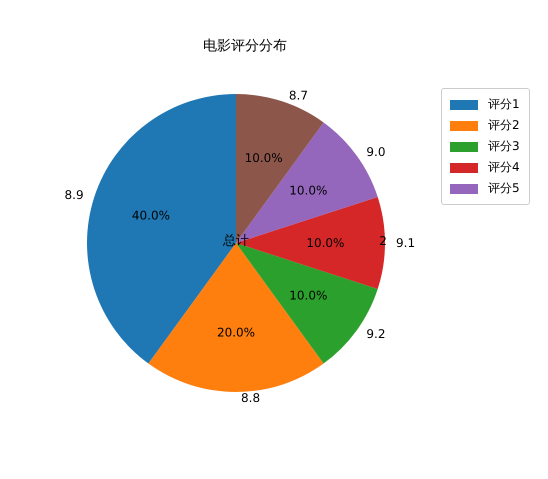 Image resolution: width=548 pixels, height=479 pixels. What do you see at coordinates (376, 334) in the screenshot?
I see `slice-label: 9.2` at bounding box center [376, 334].